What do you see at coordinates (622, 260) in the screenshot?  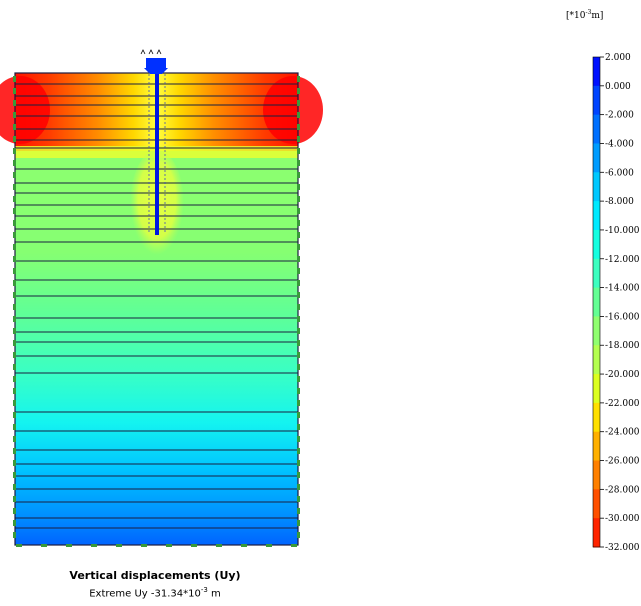 I see `legend-tick-label: -12.000` at bounding box center [622, 260].